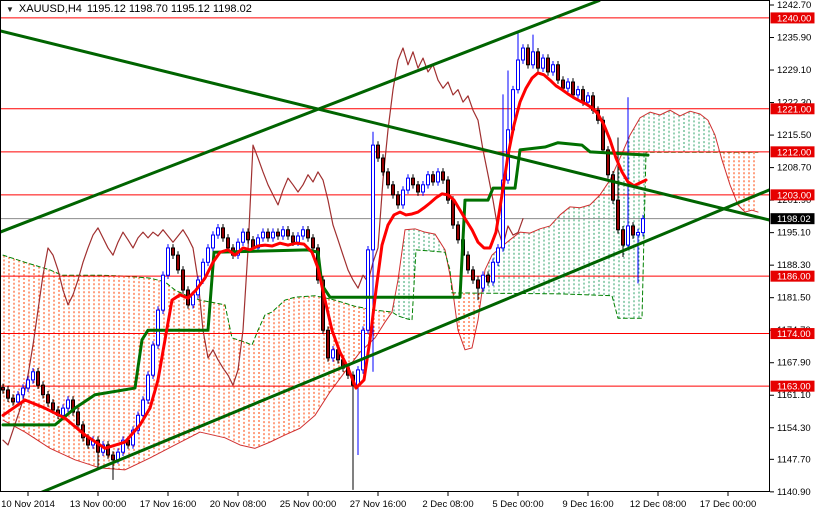 The width and height of the screenshot is (815, 516). Describe the element at coordinates (447, 504) in the screenshot. I see `time-tick-label: 2 Dec 08:00` at that location.